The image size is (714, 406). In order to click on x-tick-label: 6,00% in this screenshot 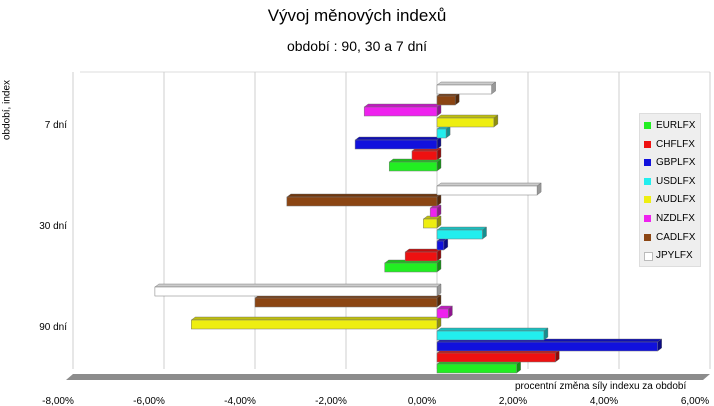, I will do `click(695, 401)`.